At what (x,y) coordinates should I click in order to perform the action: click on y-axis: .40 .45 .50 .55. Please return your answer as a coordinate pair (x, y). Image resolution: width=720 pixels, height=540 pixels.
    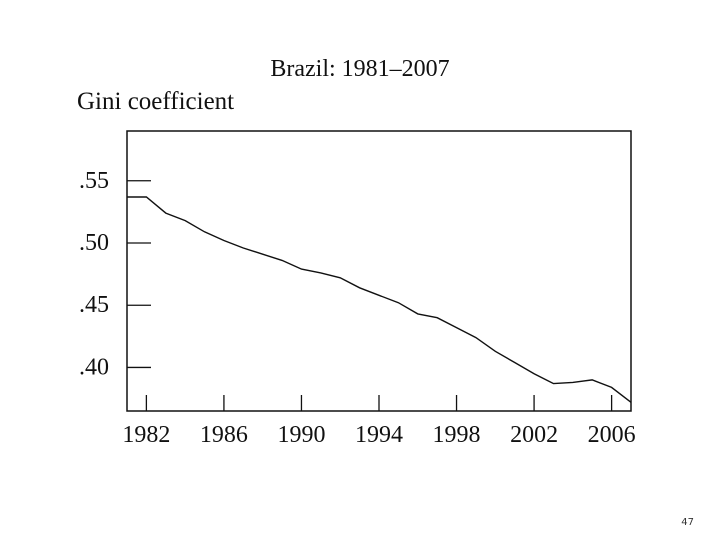
    Looking at the image, I should click on (115, 274).